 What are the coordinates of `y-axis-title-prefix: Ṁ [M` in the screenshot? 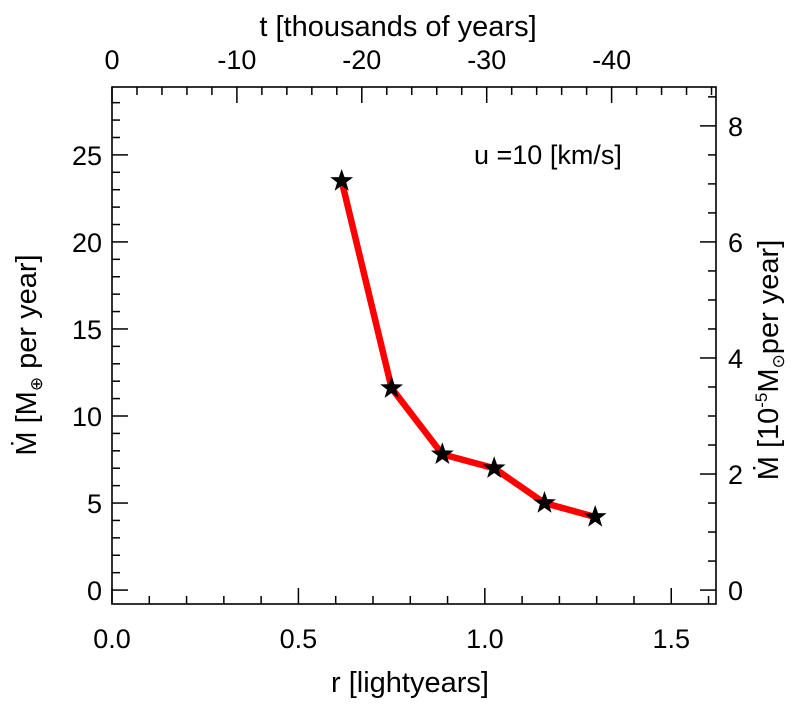 It's located at (26, 423).